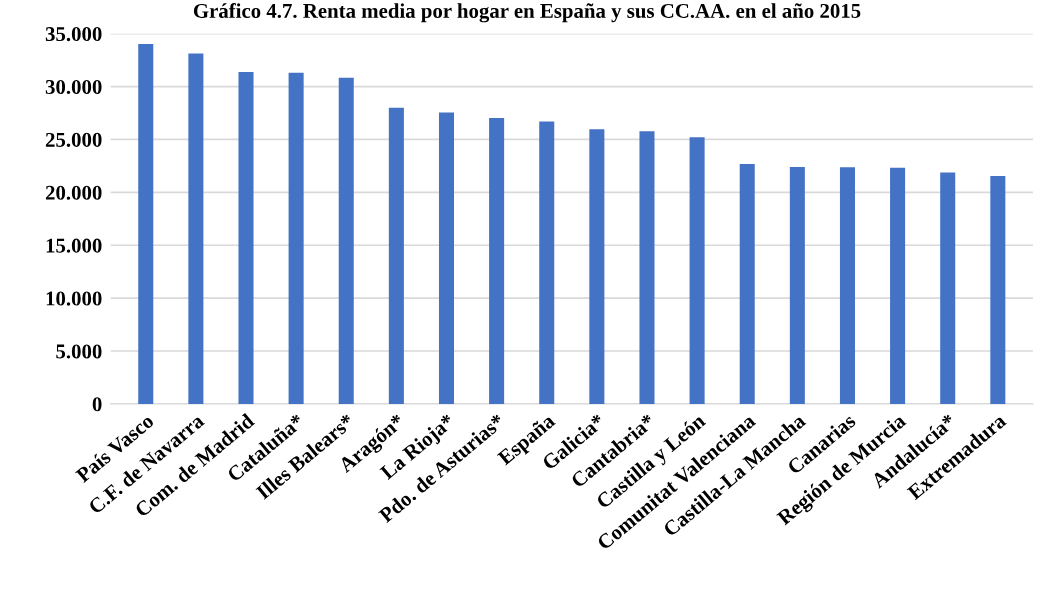 The image size is (1054, 612). Describe the element at coordinates (73, 139) in the screenshot. I see `y-tick-label: 25.000` at that location.